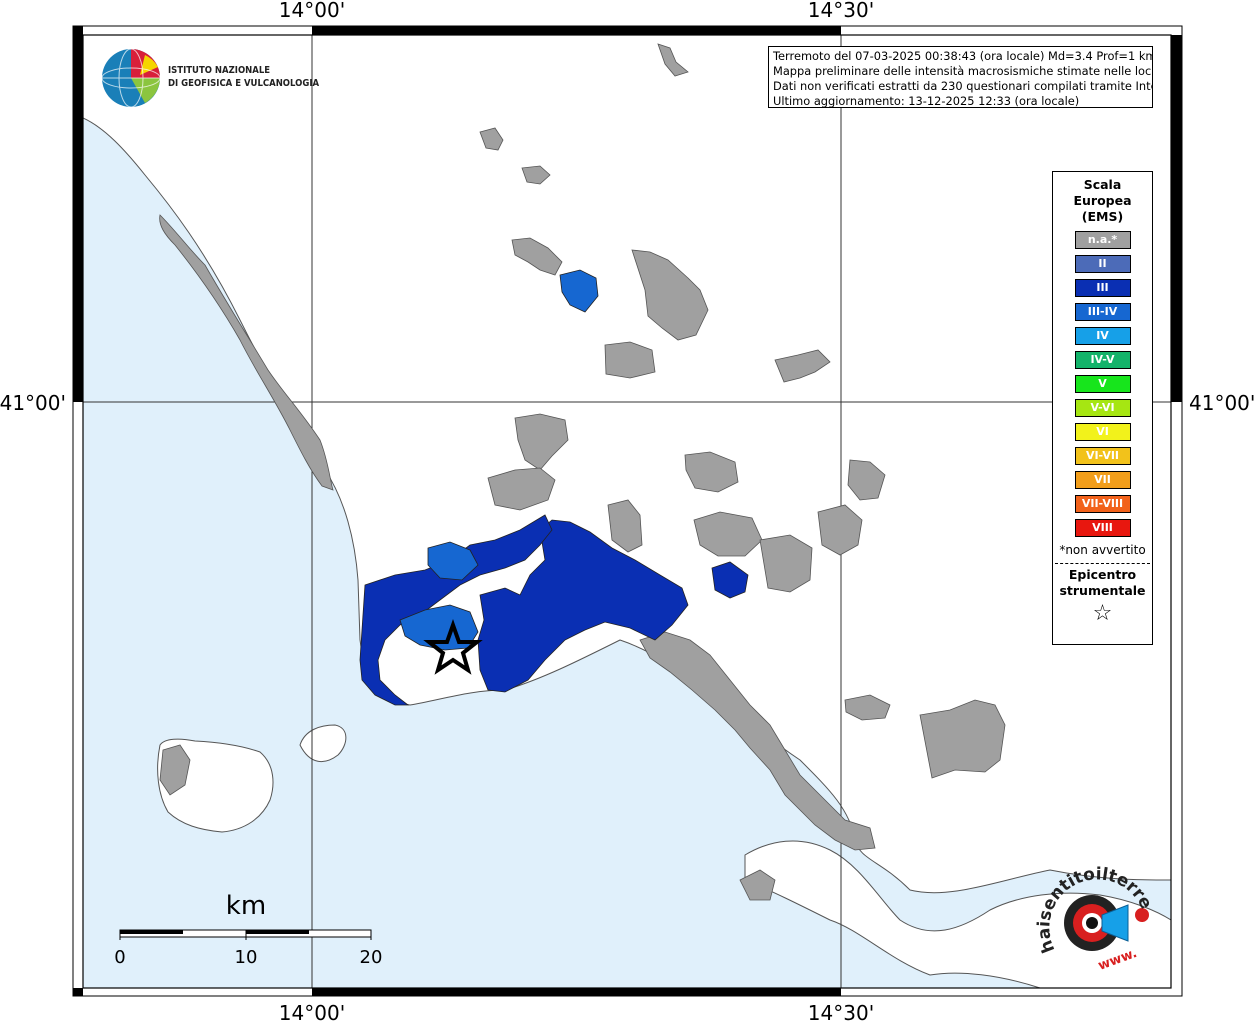 This screenshot has height=1024, width=1255. Describe the element at coordinates (1102, 574) in the screenshot. I see `legend-epicenter-1: Epicentro` at that location.